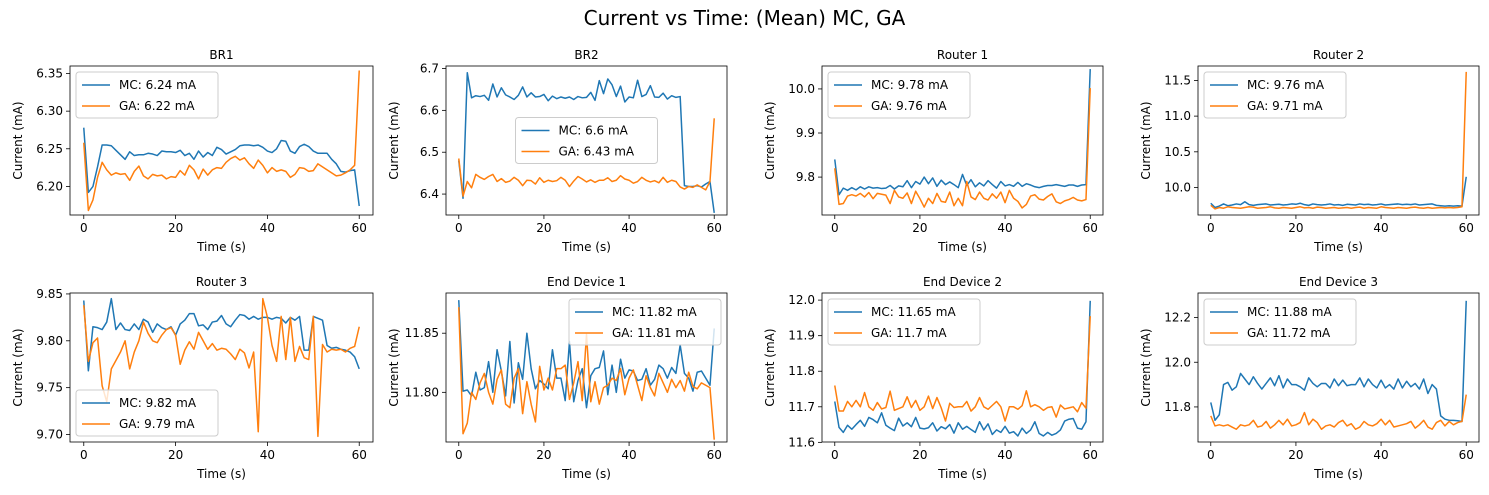 The width and height of the screenshot is (1489, 495). What do you see at coordinates (801, 442) in the screenshot?
I see `y-tick-label: 11.6` at bounding box center [801, 442].